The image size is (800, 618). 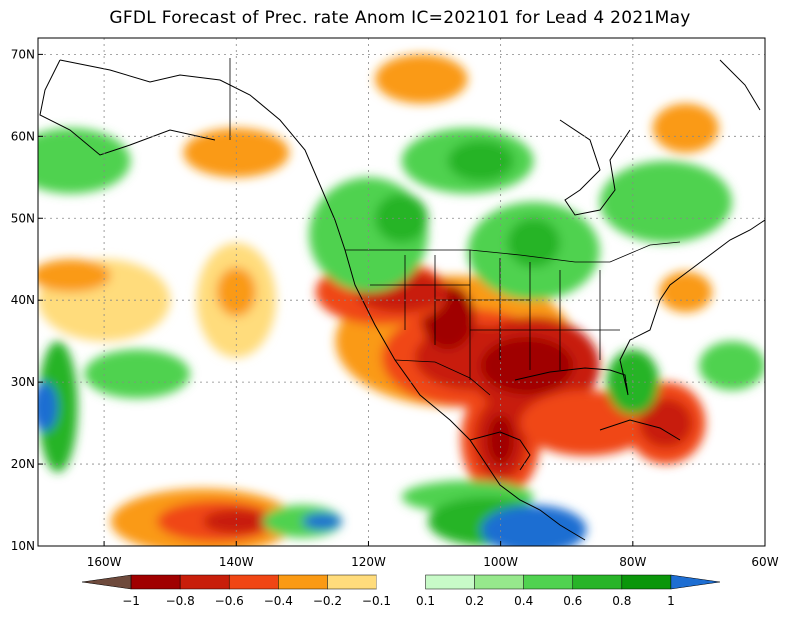 What do you see at coordinates (740, 85) in the screenshot?
I see `greenland-coastline` at bounding box center [740, 85].